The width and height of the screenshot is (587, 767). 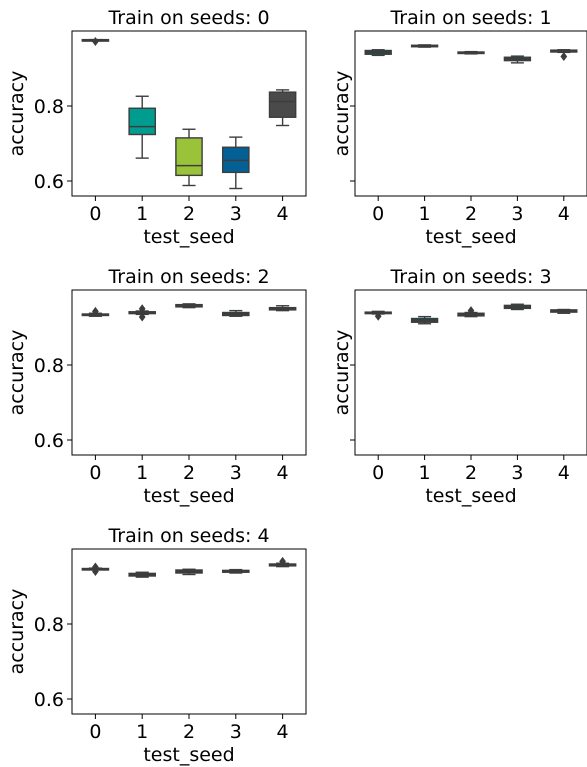 What do you see at coordinates (470, 113) in the screenshot?
I see `plot-frame` at bounding box center [470, 113].